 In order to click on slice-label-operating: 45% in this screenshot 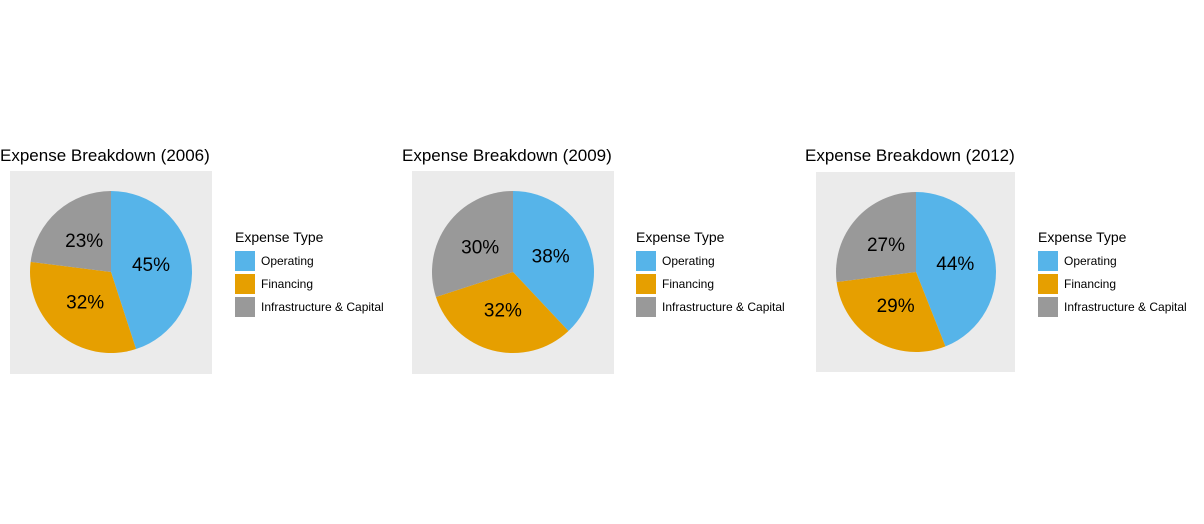, I will do `click(151, 265)`.